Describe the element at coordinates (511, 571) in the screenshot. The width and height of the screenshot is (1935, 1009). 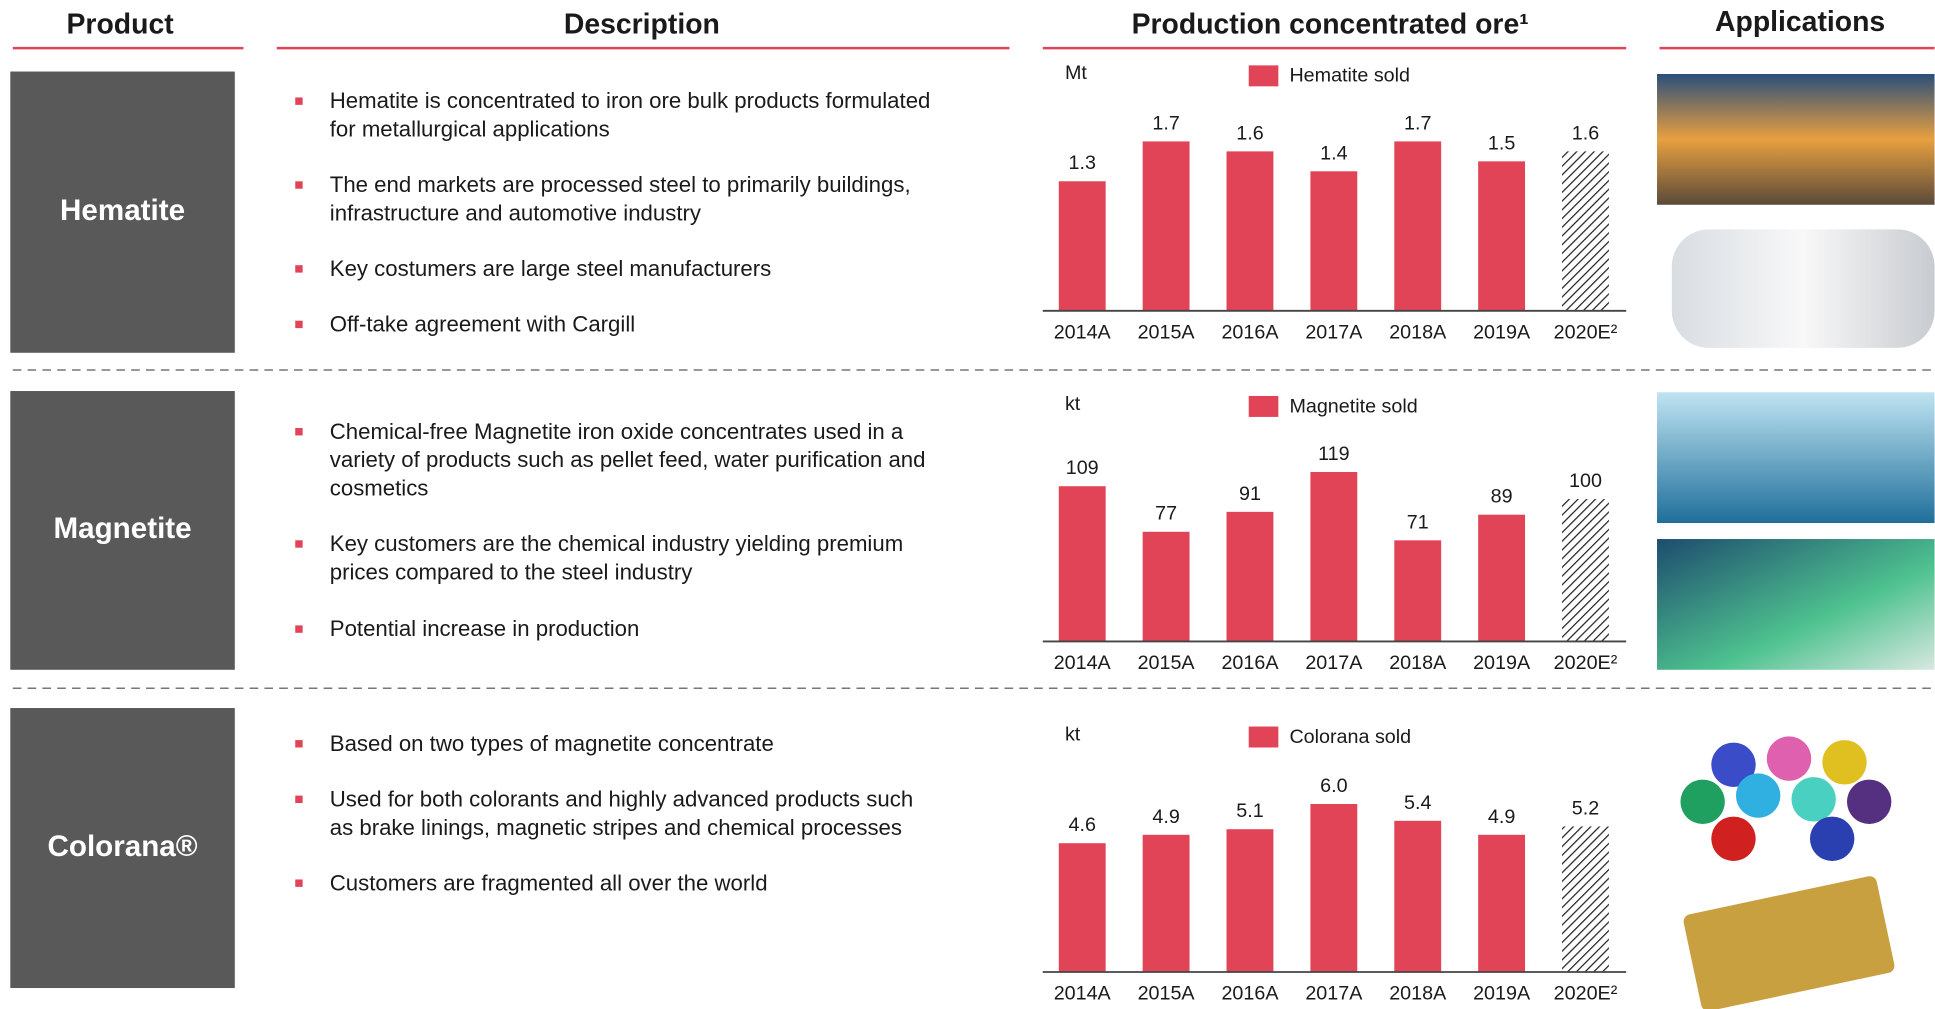
I see `bullet-text: prices compared to the steel industry` at that location.